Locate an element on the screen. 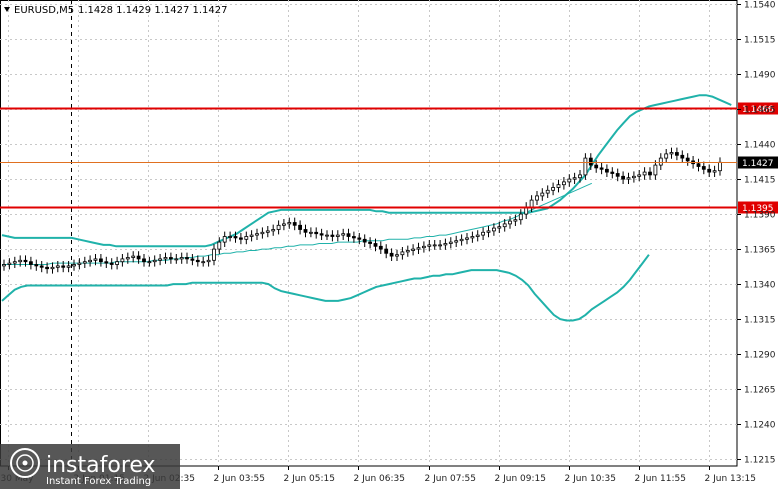 The image size is (781, 489). price-tick-label: 1.1515 is located at coordinates (760, 41).